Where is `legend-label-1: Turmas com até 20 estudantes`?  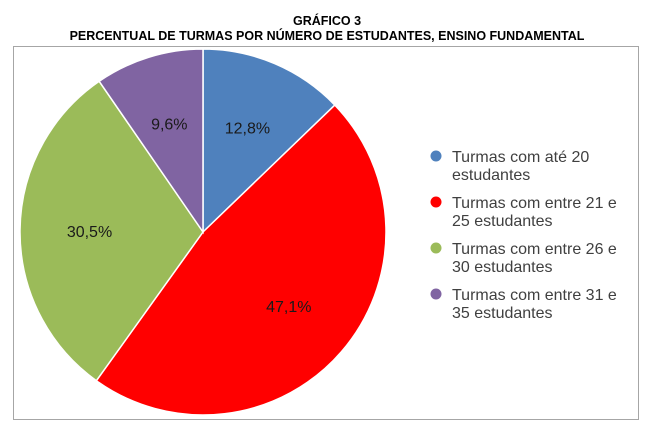
legend-label-1: Turmas com até 20 estudantes is located at coordinates (520, 166).